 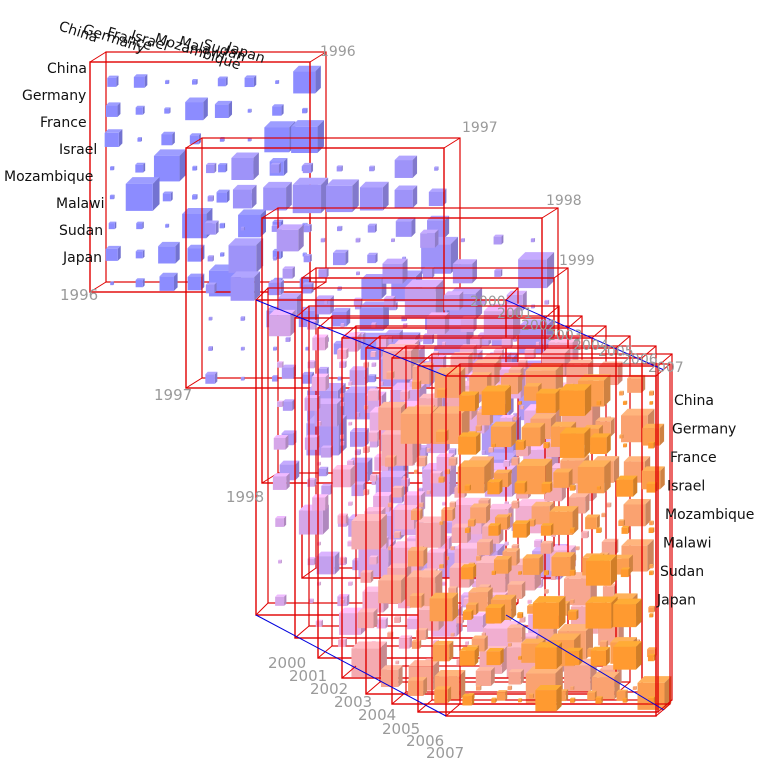 What do you see at coordinates (498, 239) in the screenshot?
I see `cube-1998-China-Sudan` at bounding box center [498, 239].